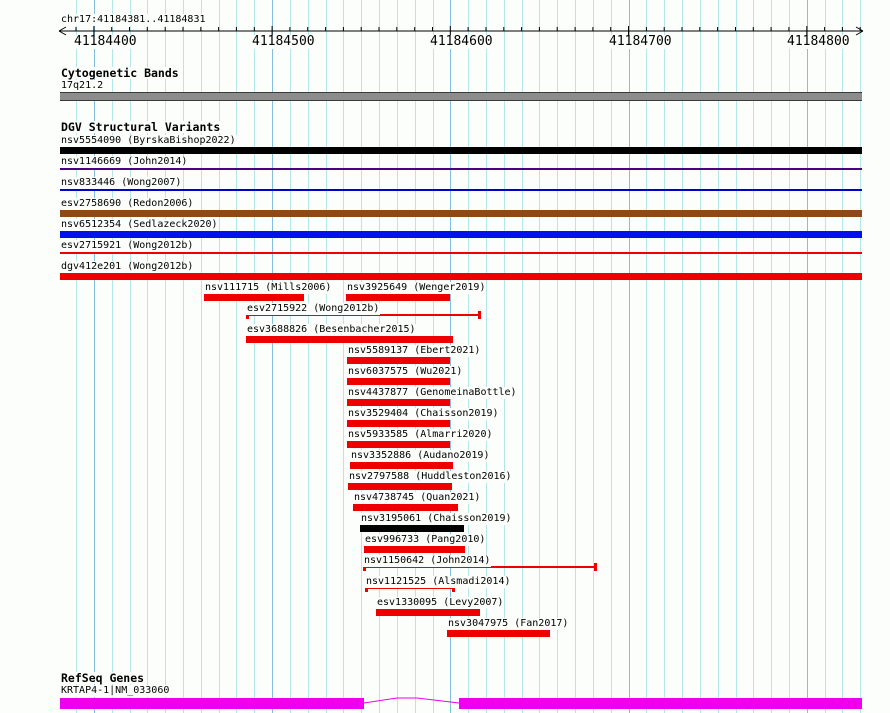 This screenshot has width=890, height=713. Describe the element at coordinates (120, 73) in the screenshot. I see `cytogenetic-bands-header: Cytogenetic Bands` at that location.